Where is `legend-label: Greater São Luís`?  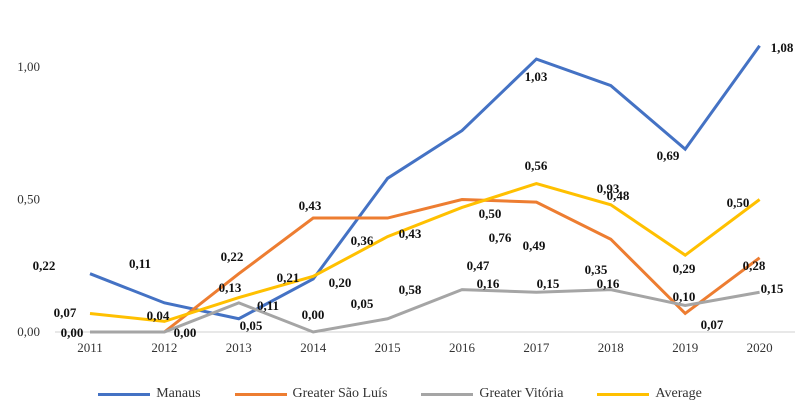
legend-label: Greater São Luís is located at coordinates (340, 393).